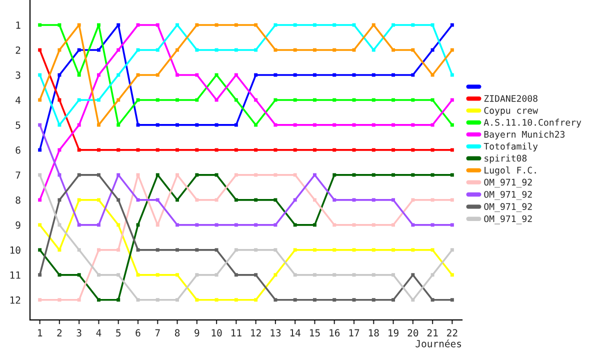 The height and width of the screenshot is (350, 600). Describe the element at coordinates (511, 147) in the screenshot. I see `legend-label: Totofamily` at that location.